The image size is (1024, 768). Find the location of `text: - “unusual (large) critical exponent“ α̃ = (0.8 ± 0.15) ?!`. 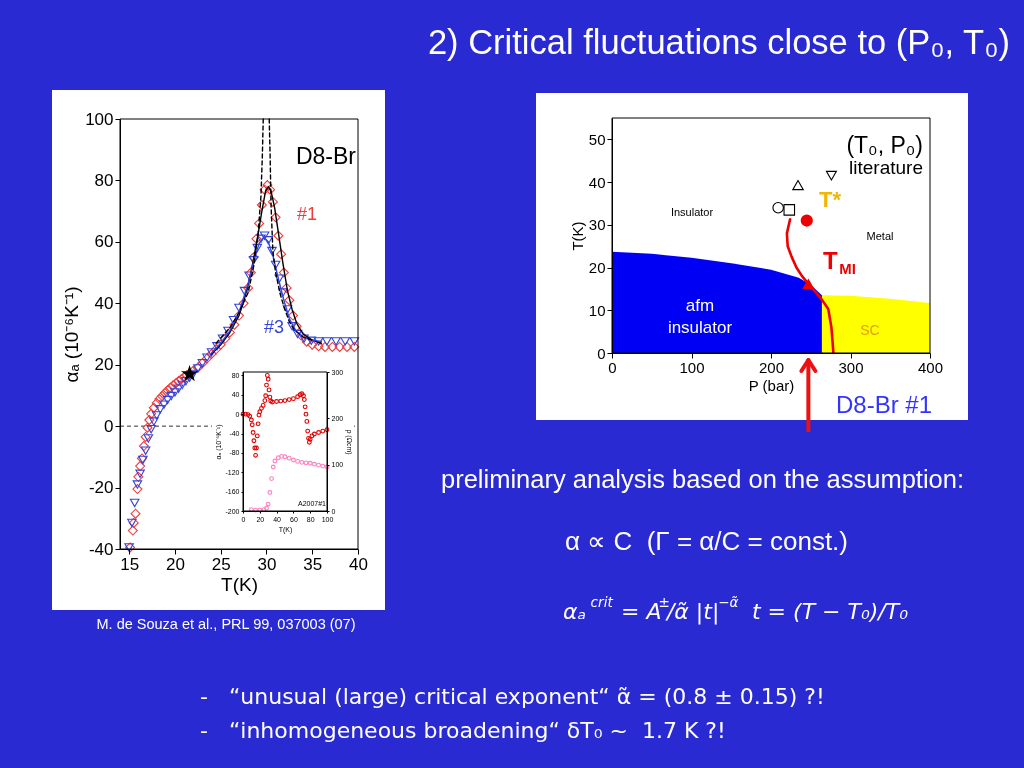

text: - “unusual (large) critical exponent“ α̃ = (0.8 ± 0.15) ?! is located at coordinates (512, 696).